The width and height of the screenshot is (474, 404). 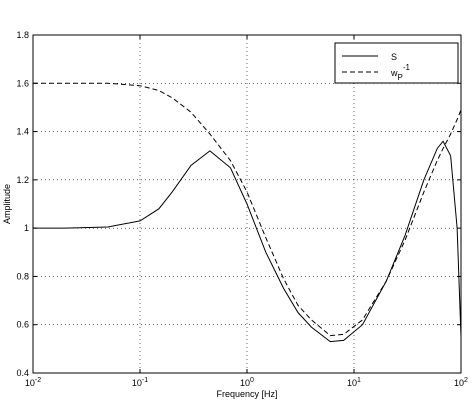 What do you see at coordinates (466, 380) in the screenshot?
I see `tick-exponent: 2` at bounding box center [466, 380].